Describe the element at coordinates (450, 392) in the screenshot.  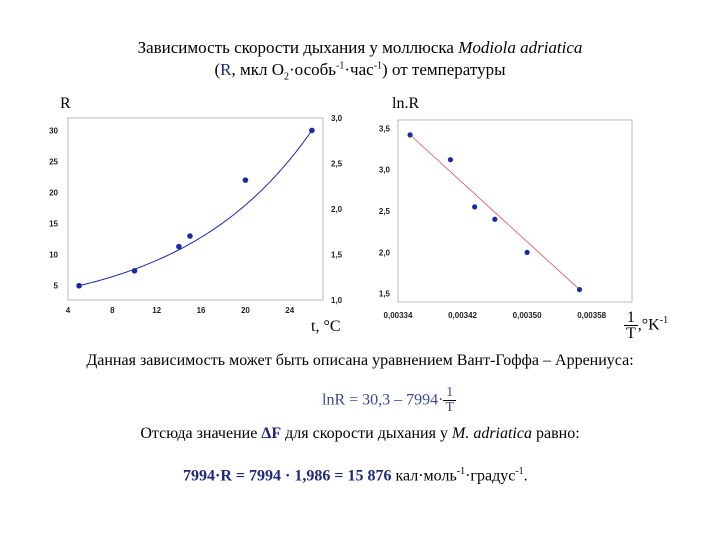
I see `equation-num: 1` at that location.